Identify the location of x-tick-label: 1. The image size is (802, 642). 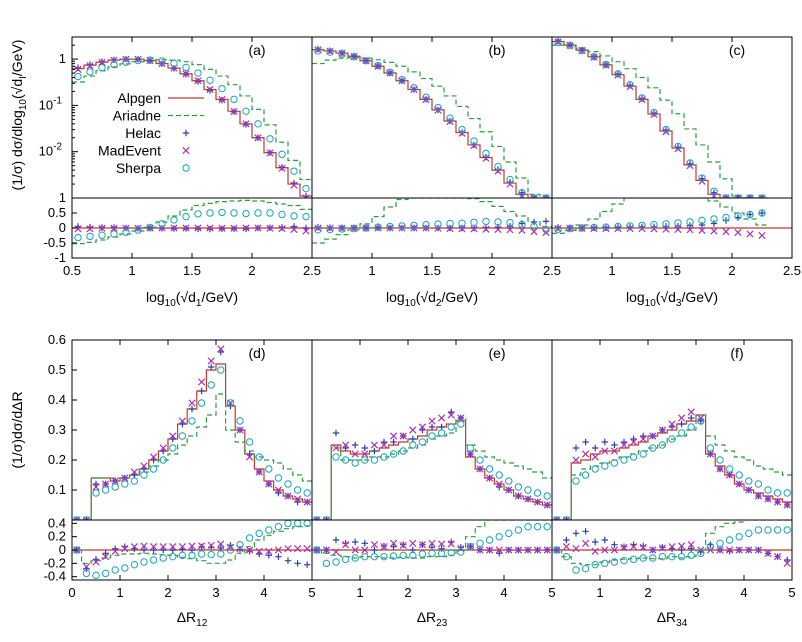
(131, 270).